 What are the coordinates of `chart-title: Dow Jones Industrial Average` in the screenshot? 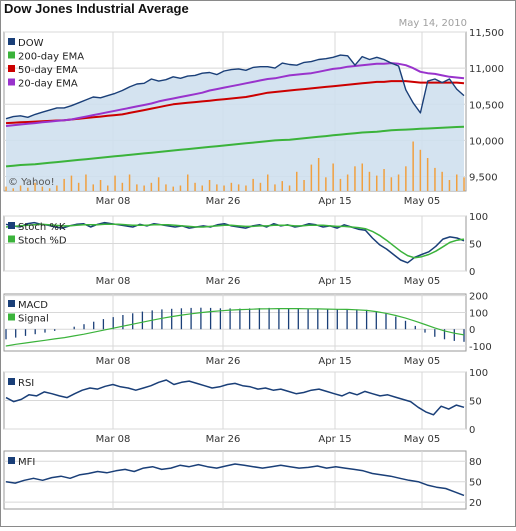 It's located at (96, 8).